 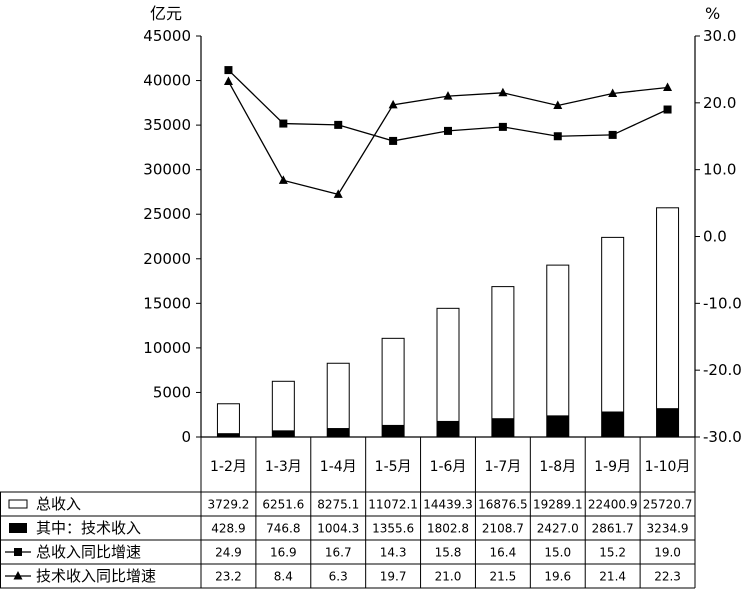 What do you see at coordinates (18, 552) in the screenshot?
I see `legend-total-growth-marker-icon` at bounding box center [18, 552].